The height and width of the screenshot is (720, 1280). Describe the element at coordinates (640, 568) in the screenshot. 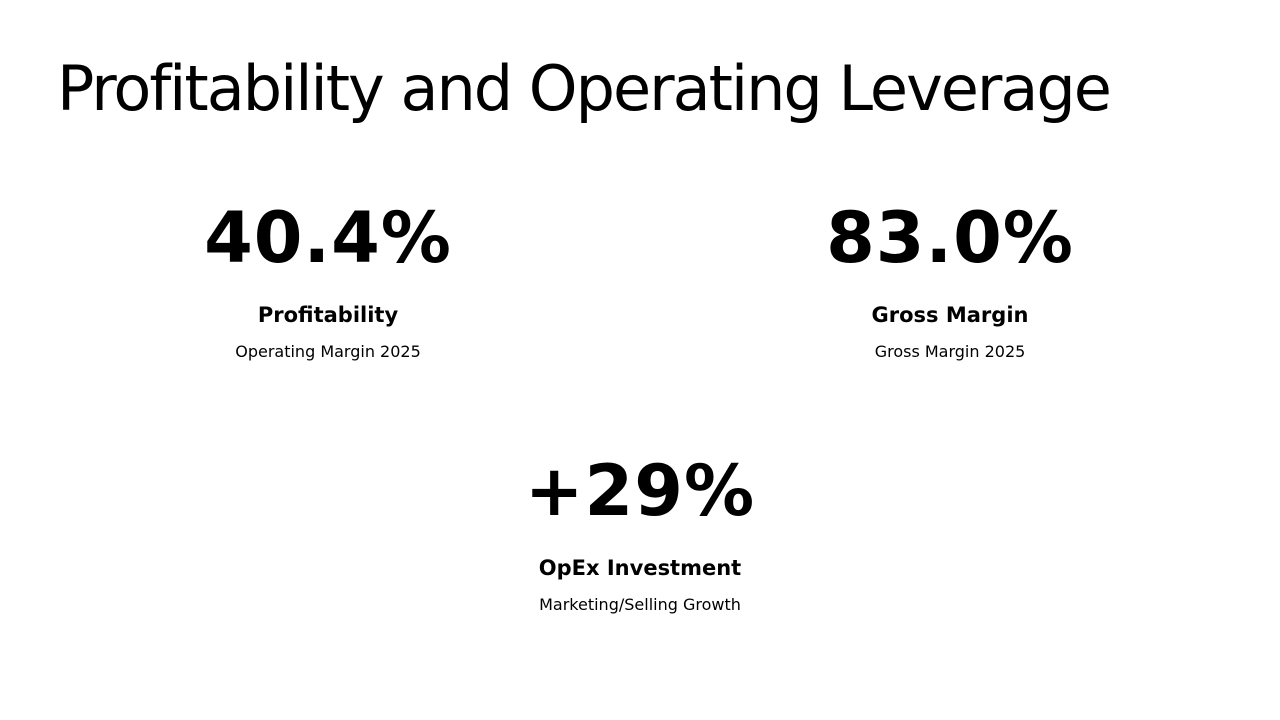

I see `stat-label: OpEx Investment` at that location.